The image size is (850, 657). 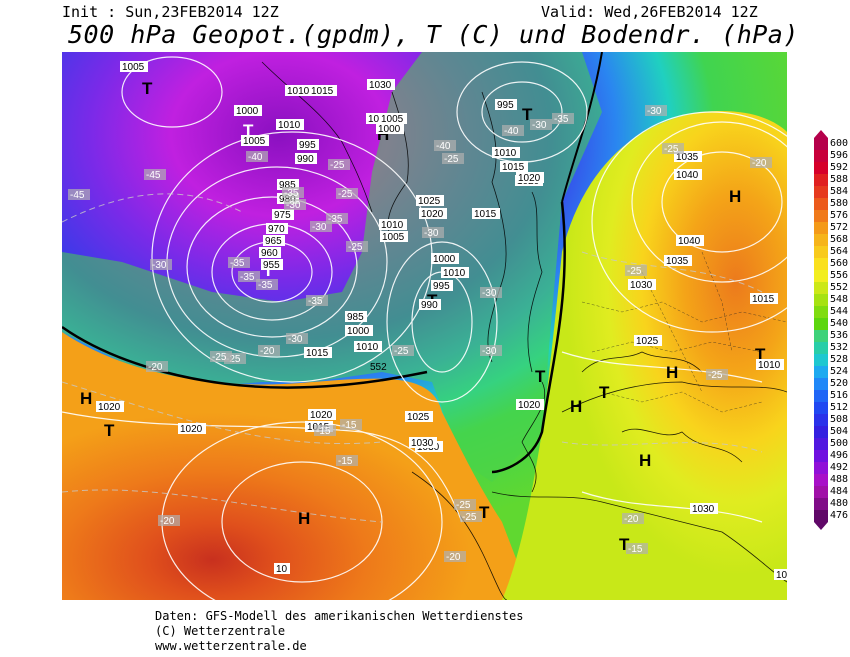 I want to click on svg-text: 975, so click(x=282, y=215).